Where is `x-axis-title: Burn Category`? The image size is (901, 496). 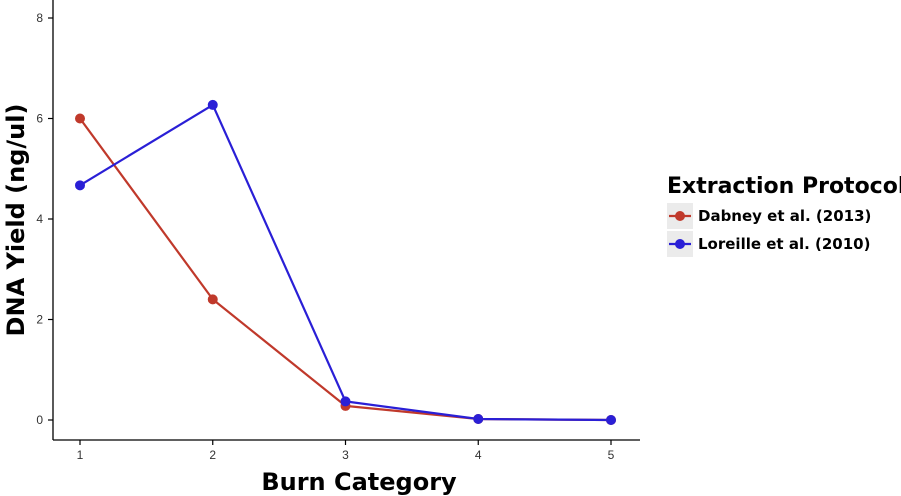 x-axis-title: Burn Category is located at coordinates (359, 482).